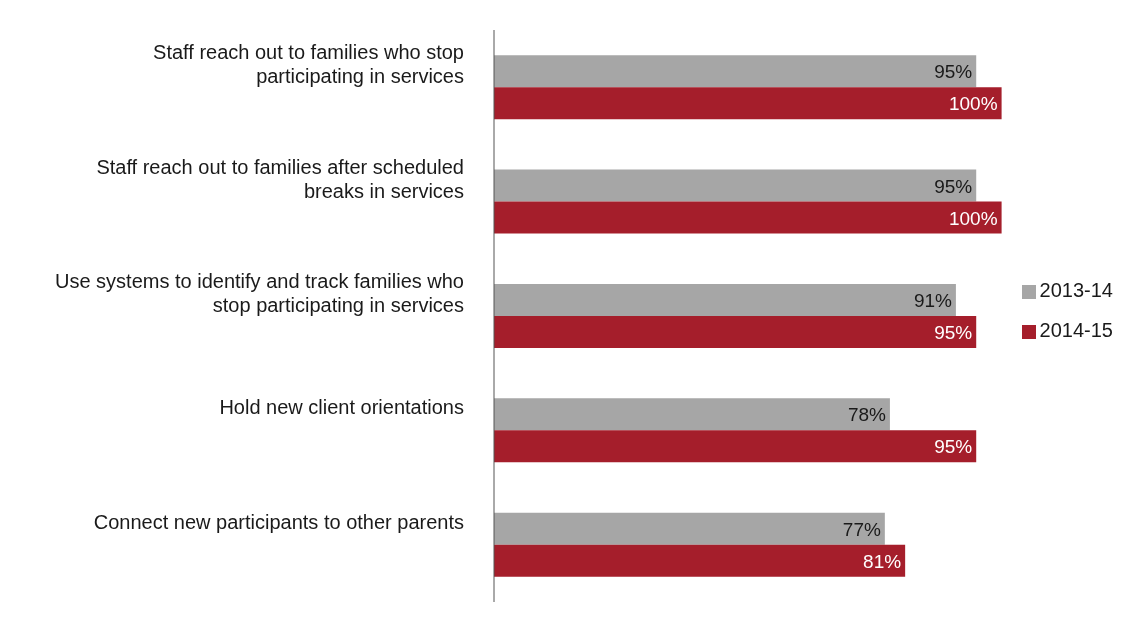 This screenshot has height=620, width=1139. What do you see at coordinates (341, 407) in the screenshot?
I see `y-tick-label: Hold new client orientations` at bounding box center [341, 407].